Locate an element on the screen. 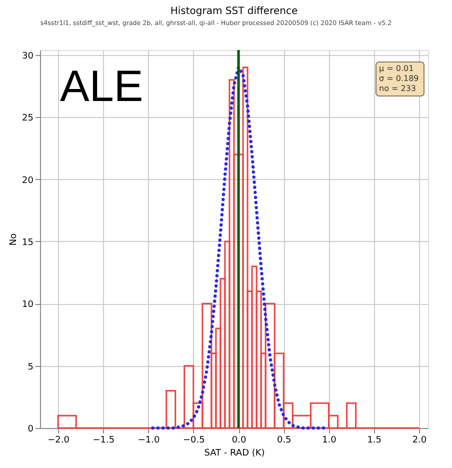 This screenshot has height=468, width=452. x-tick-label: −2.0 is located at coordinates (59, 441).